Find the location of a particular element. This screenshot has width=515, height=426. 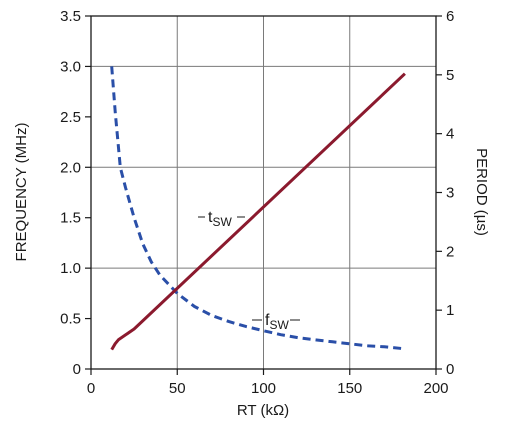

fsw-label-sub: SW is located at coordinates (279, 325).